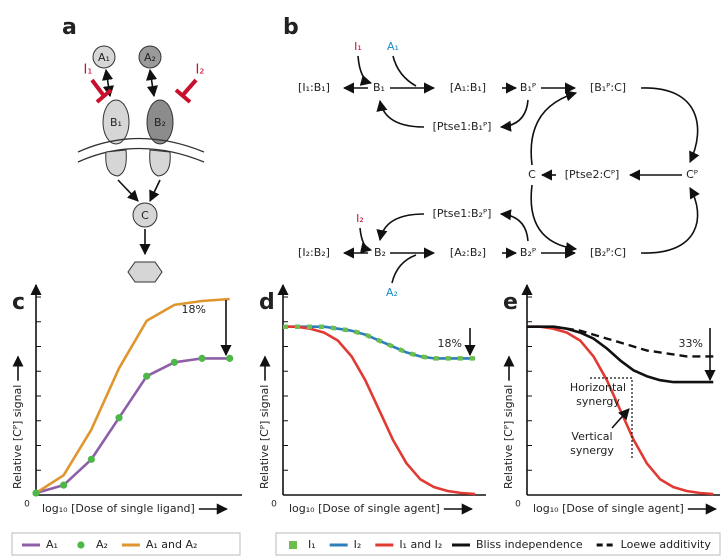  What do you see at coordinates (160, 122) in the screenshot?
I see `receptor-b2` at bounding box center [160, 122].